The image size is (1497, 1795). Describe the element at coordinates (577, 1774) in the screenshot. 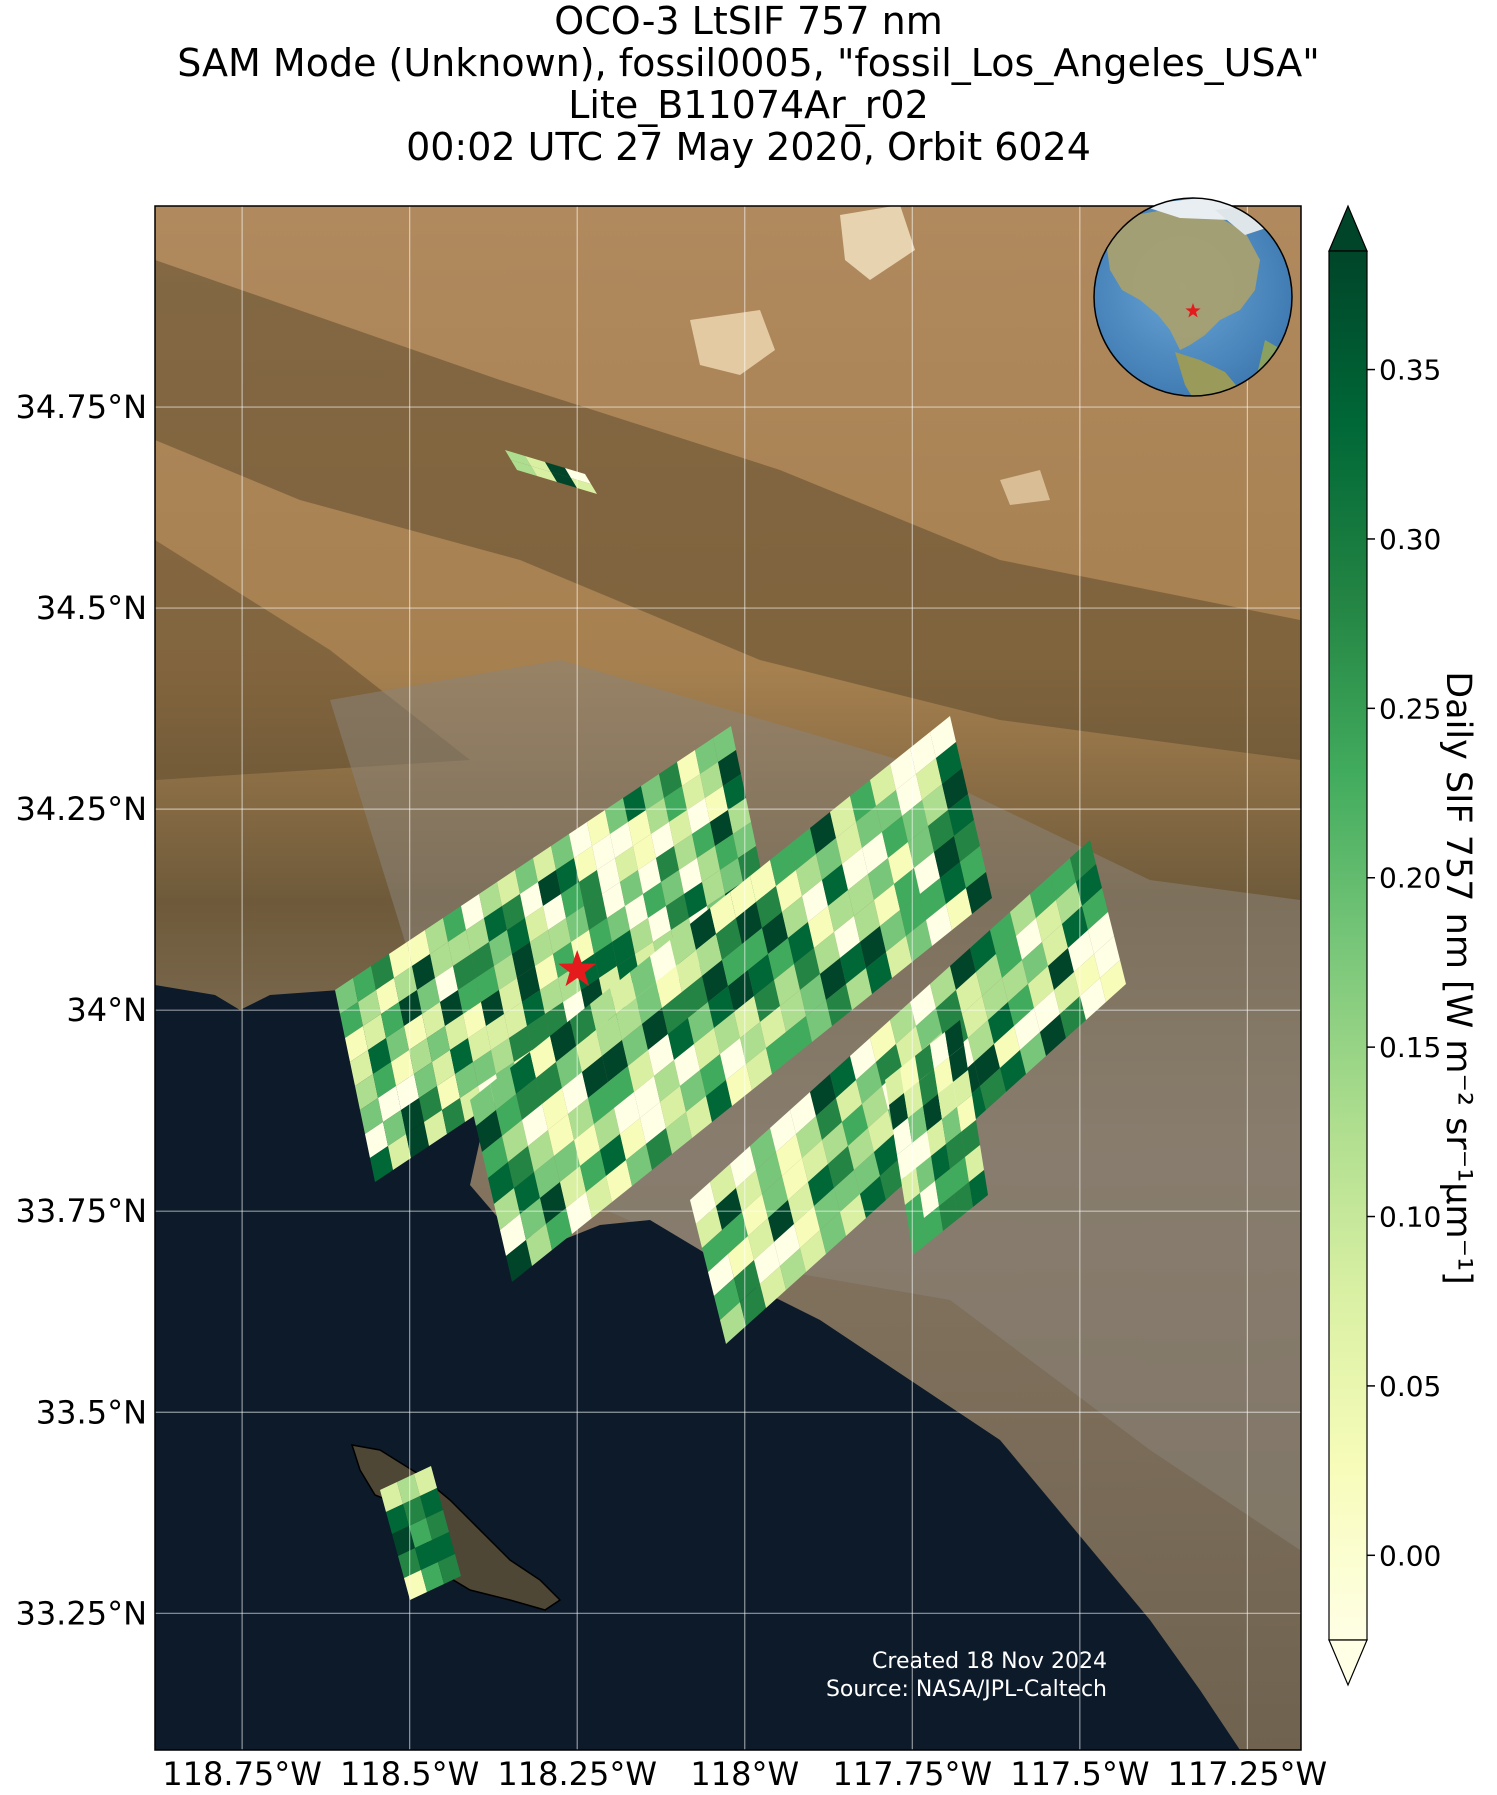

I see `lon-tick-label: 118.25°W` at that location.